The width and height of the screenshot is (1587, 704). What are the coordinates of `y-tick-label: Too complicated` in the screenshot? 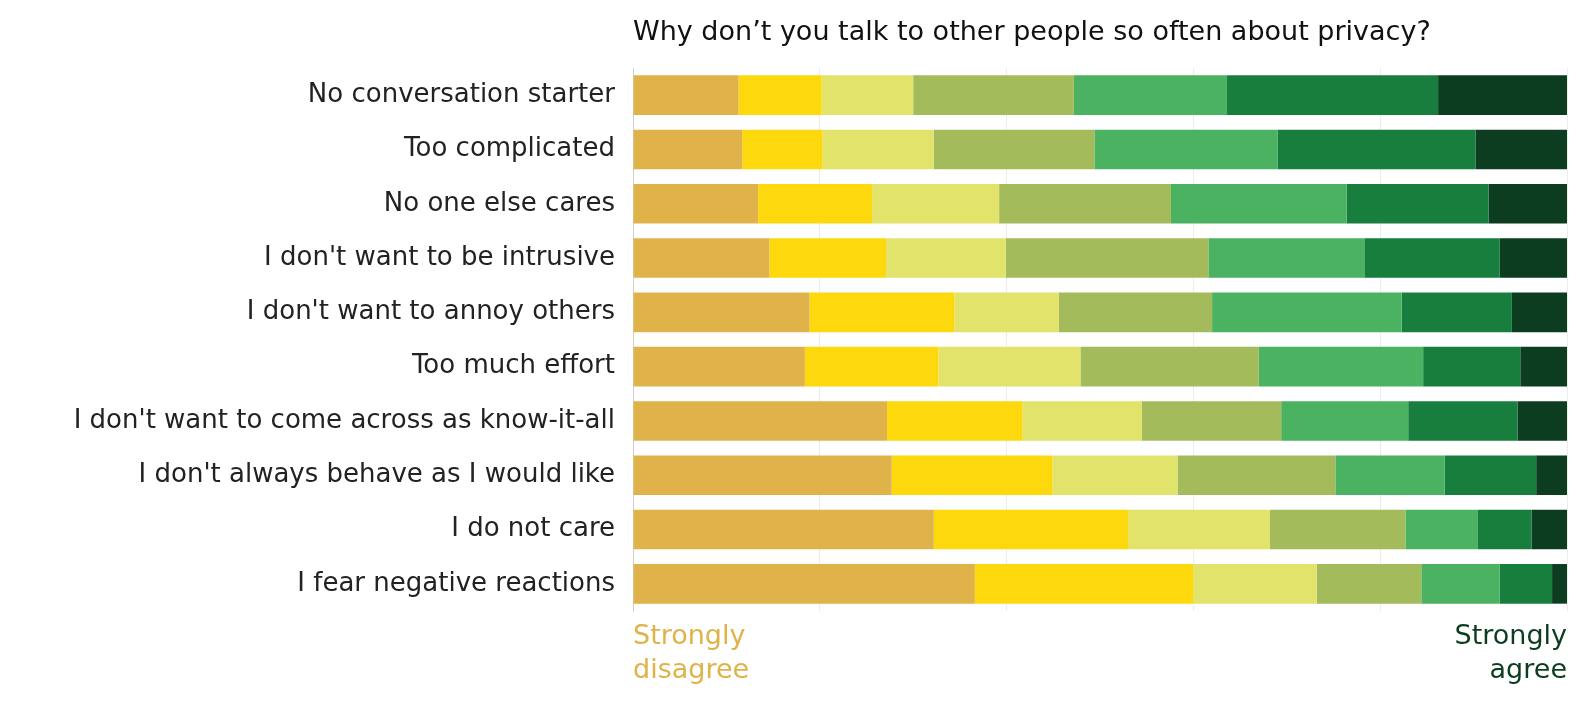 It's located at (509, 147).